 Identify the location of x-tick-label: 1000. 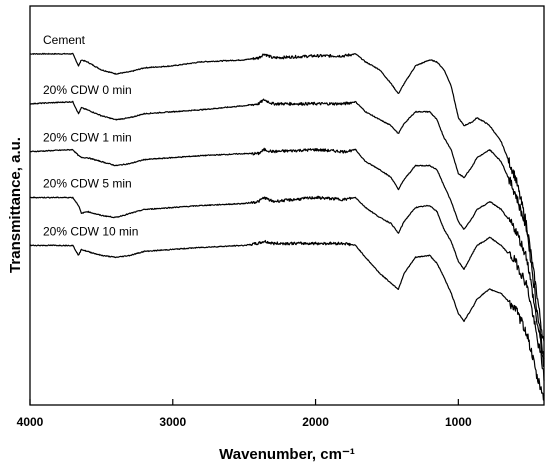
(458, 422).